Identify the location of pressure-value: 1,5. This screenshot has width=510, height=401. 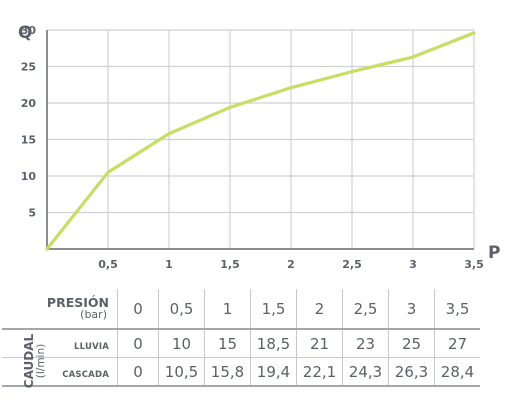
(273, 309).